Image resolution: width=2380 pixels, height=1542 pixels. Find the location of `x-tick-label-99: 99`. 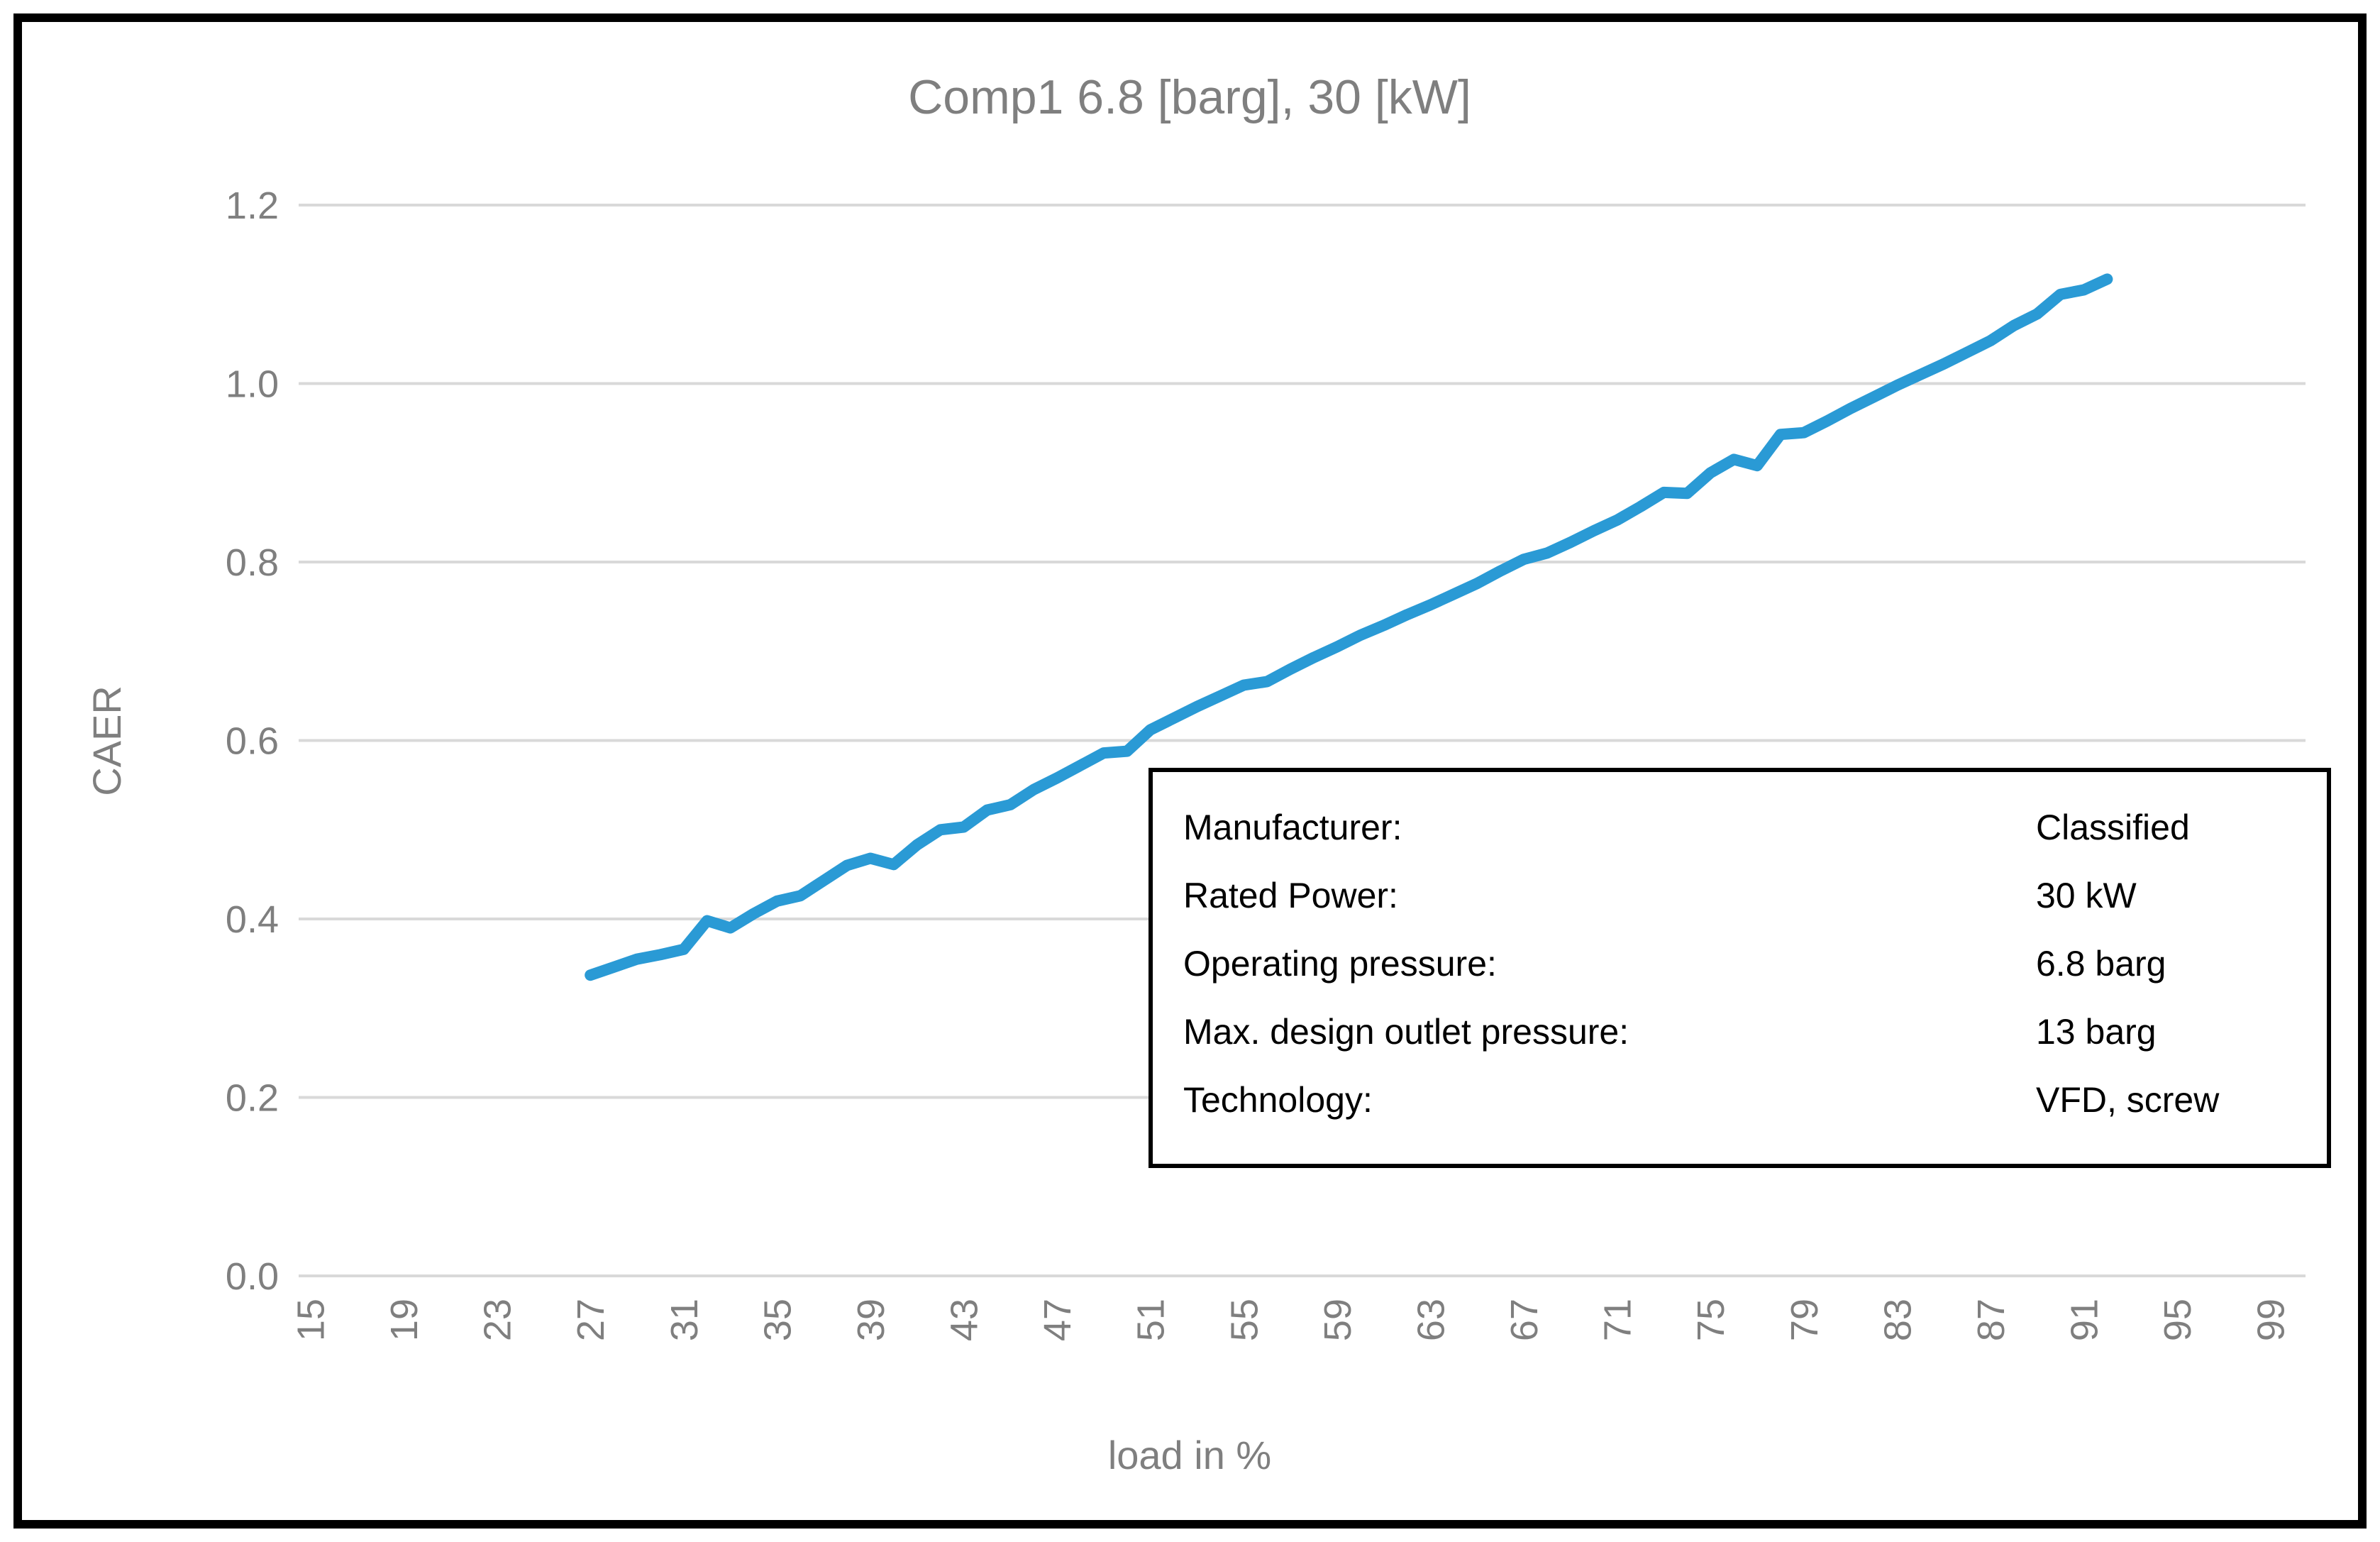

x-tick-label-99: 99 is located at coordinates (2272, 1320).